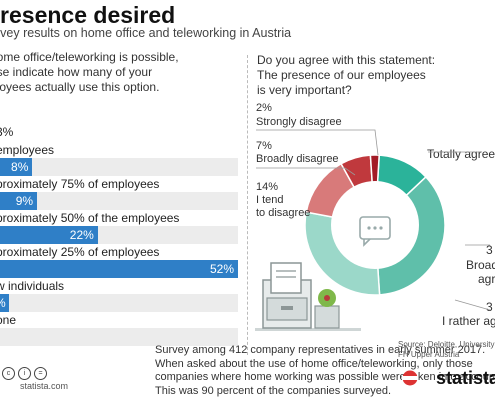 This screenshot has height=400, width=495. I want to click on chart-title: presence desired, so click(88, 15).